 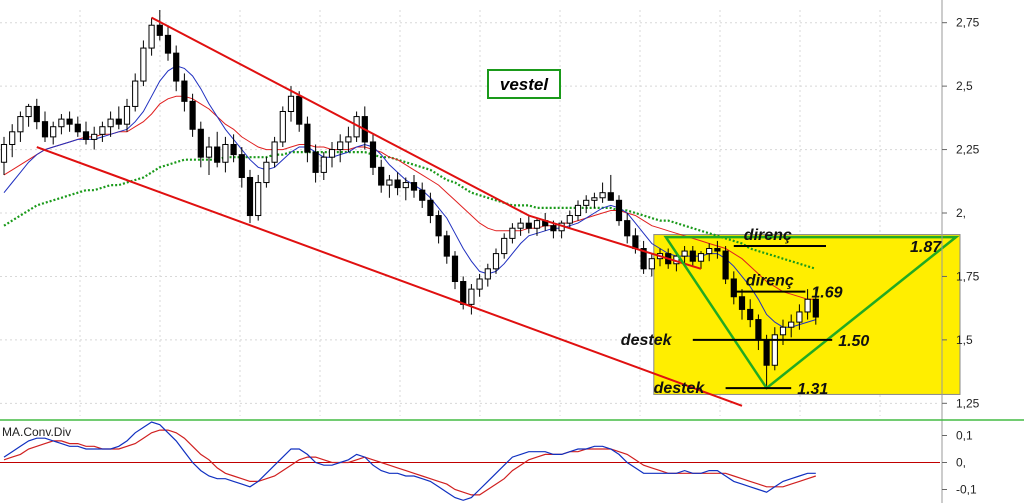 What do you see at coordinates (964, 340) in the screenshot?
I see `y-tick-label: 1,5` at bounding box center [964, 340].